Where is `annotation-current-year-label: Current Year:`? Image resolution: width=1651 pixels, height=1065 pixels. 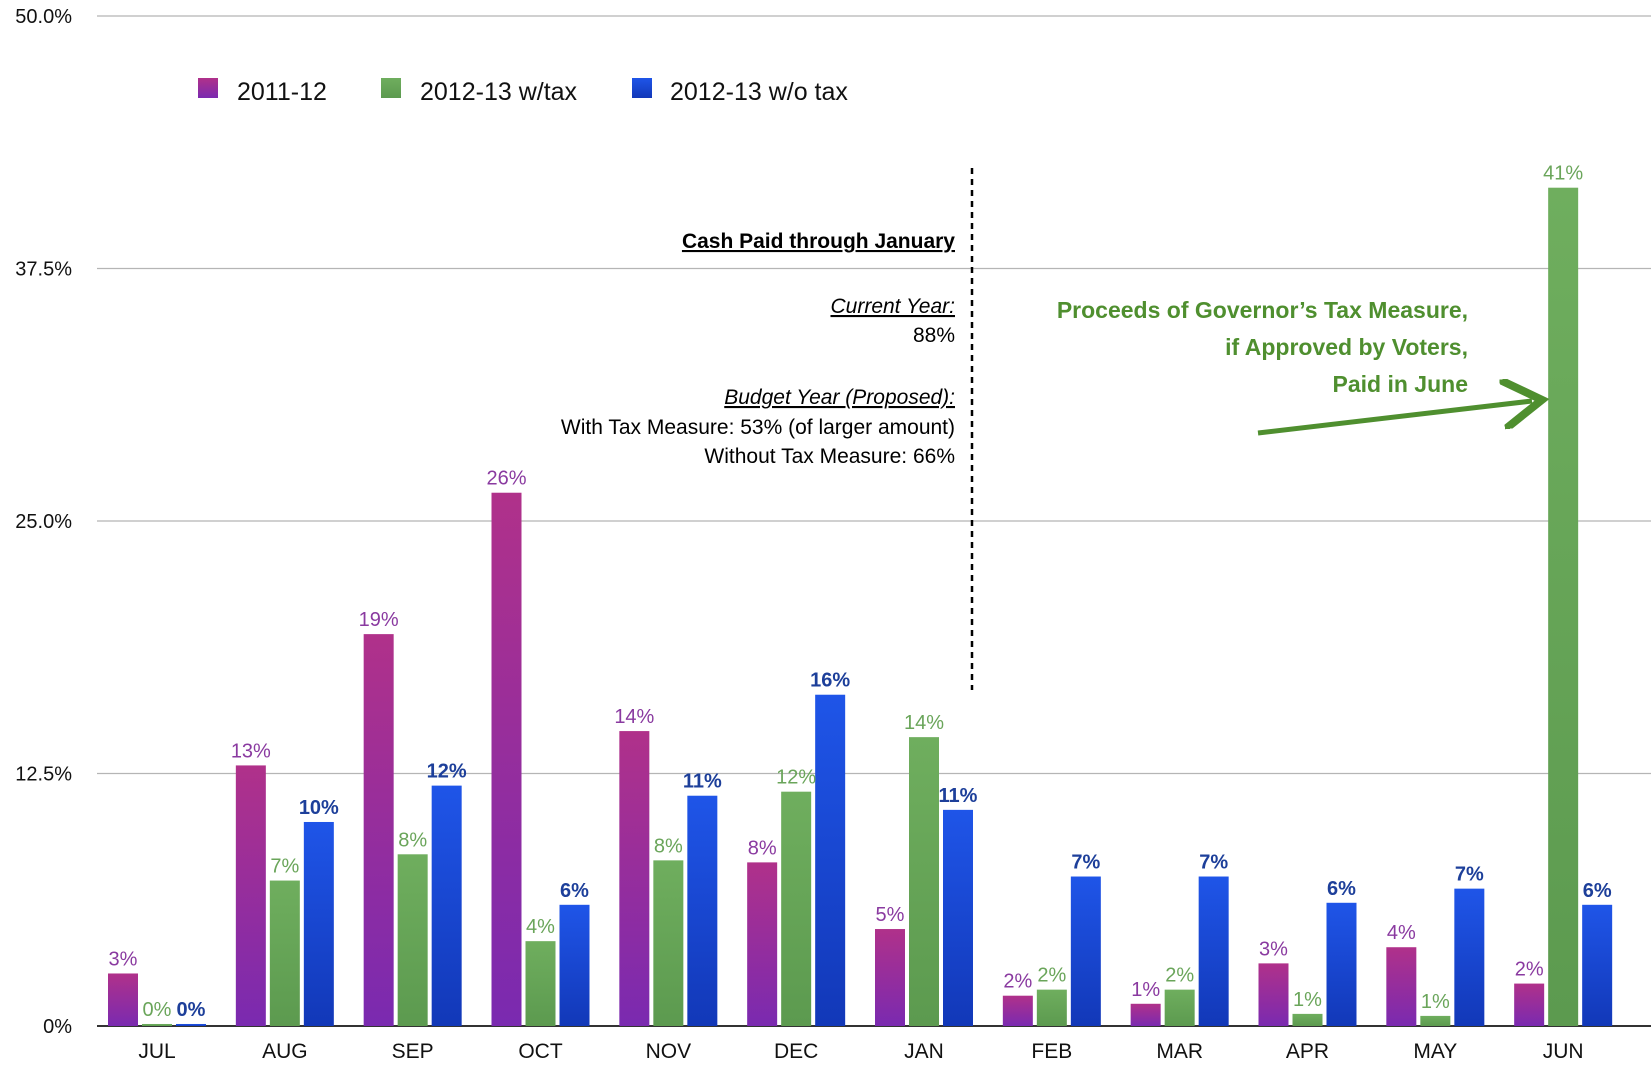
annotation-current-year-label: Current Year: is located at coordinates (892, 306).